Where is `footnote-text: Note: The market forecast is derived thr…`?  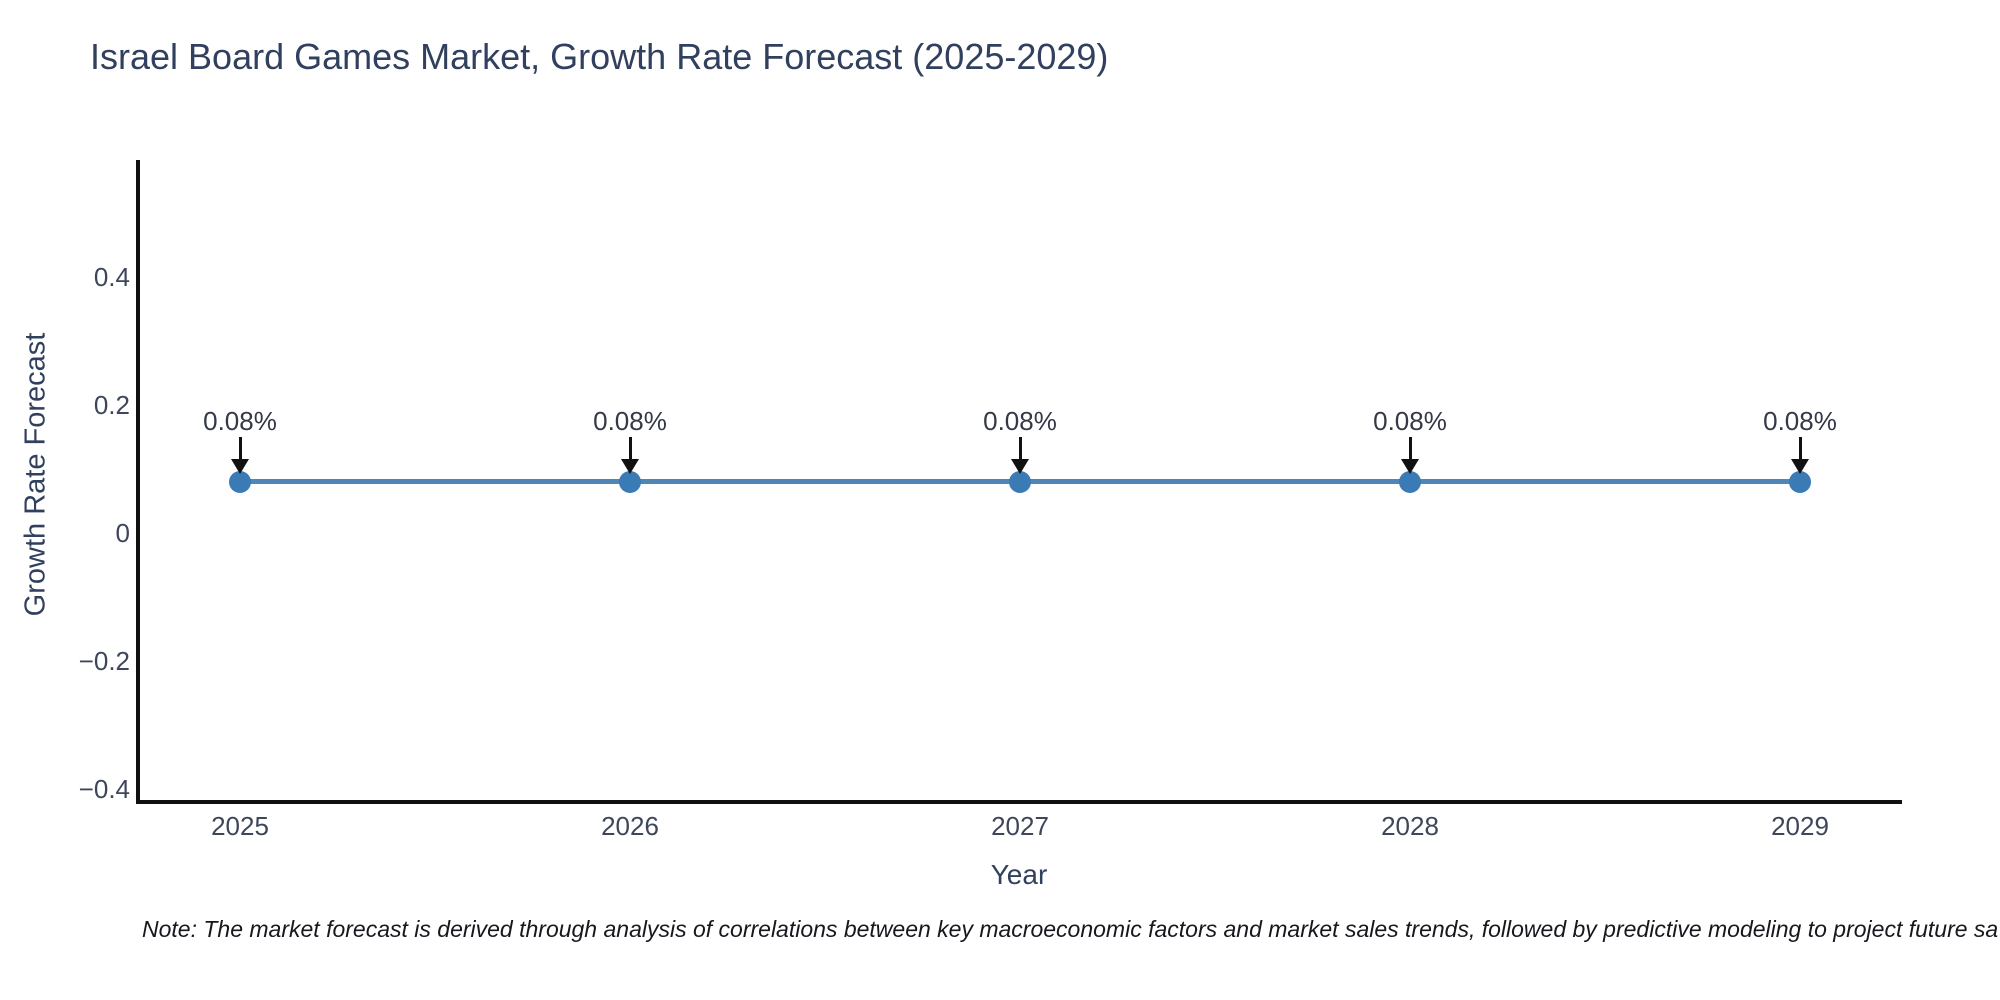
footnote-text: Note: The market forecast is derived thr… is located at coordinates (1070, 929).